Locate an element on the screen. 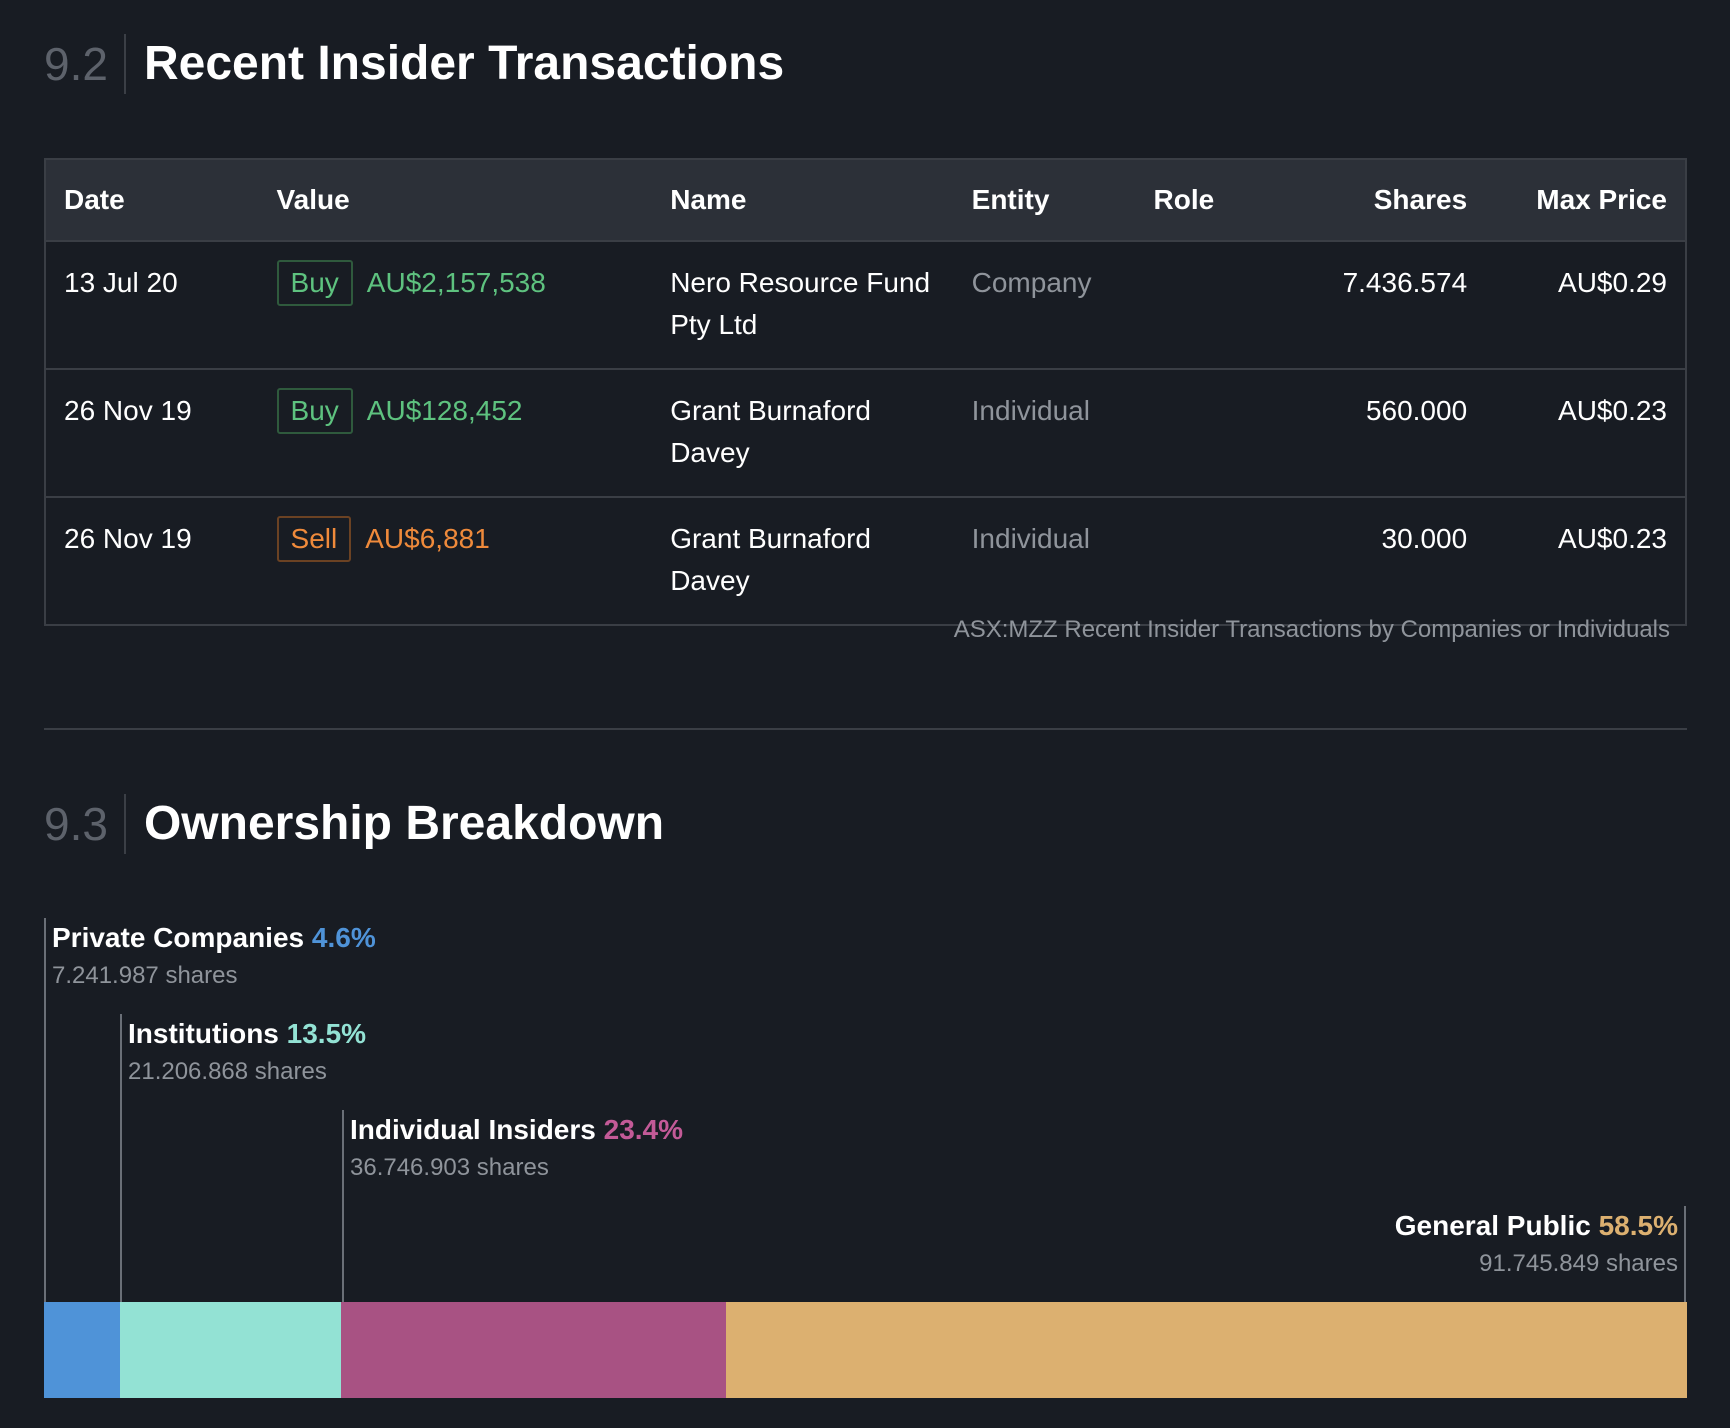  insider-section-header: 9.2 Recent Insider Transactions is located at coordinates (414, 64).